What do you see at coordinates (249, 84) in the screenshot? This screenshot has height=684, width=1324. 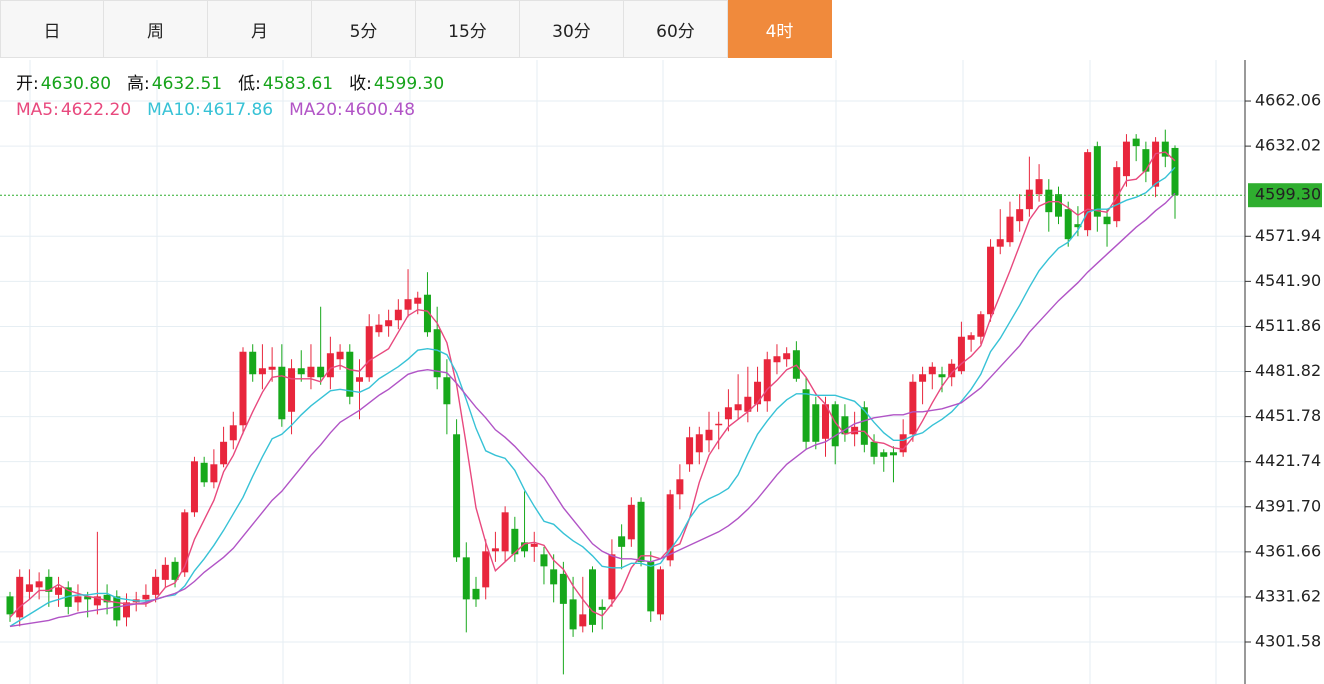 I see `ohlc-label: 低:` at bounding box center [249, 84].